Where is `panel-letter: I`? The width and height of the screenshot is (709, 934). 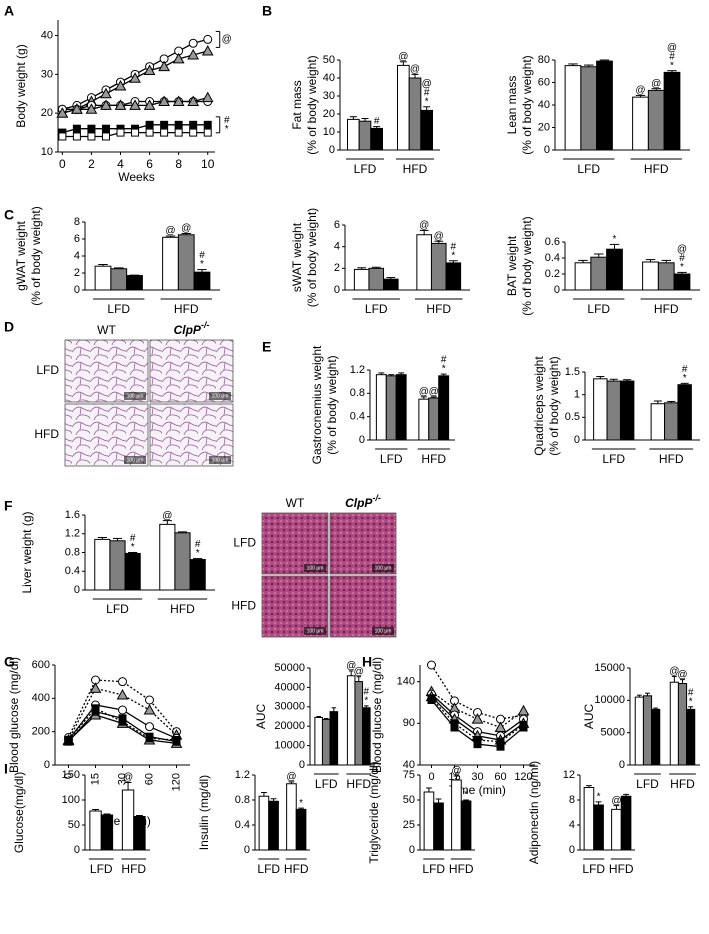
panel-letter: I is located at coordinates (6, 769).